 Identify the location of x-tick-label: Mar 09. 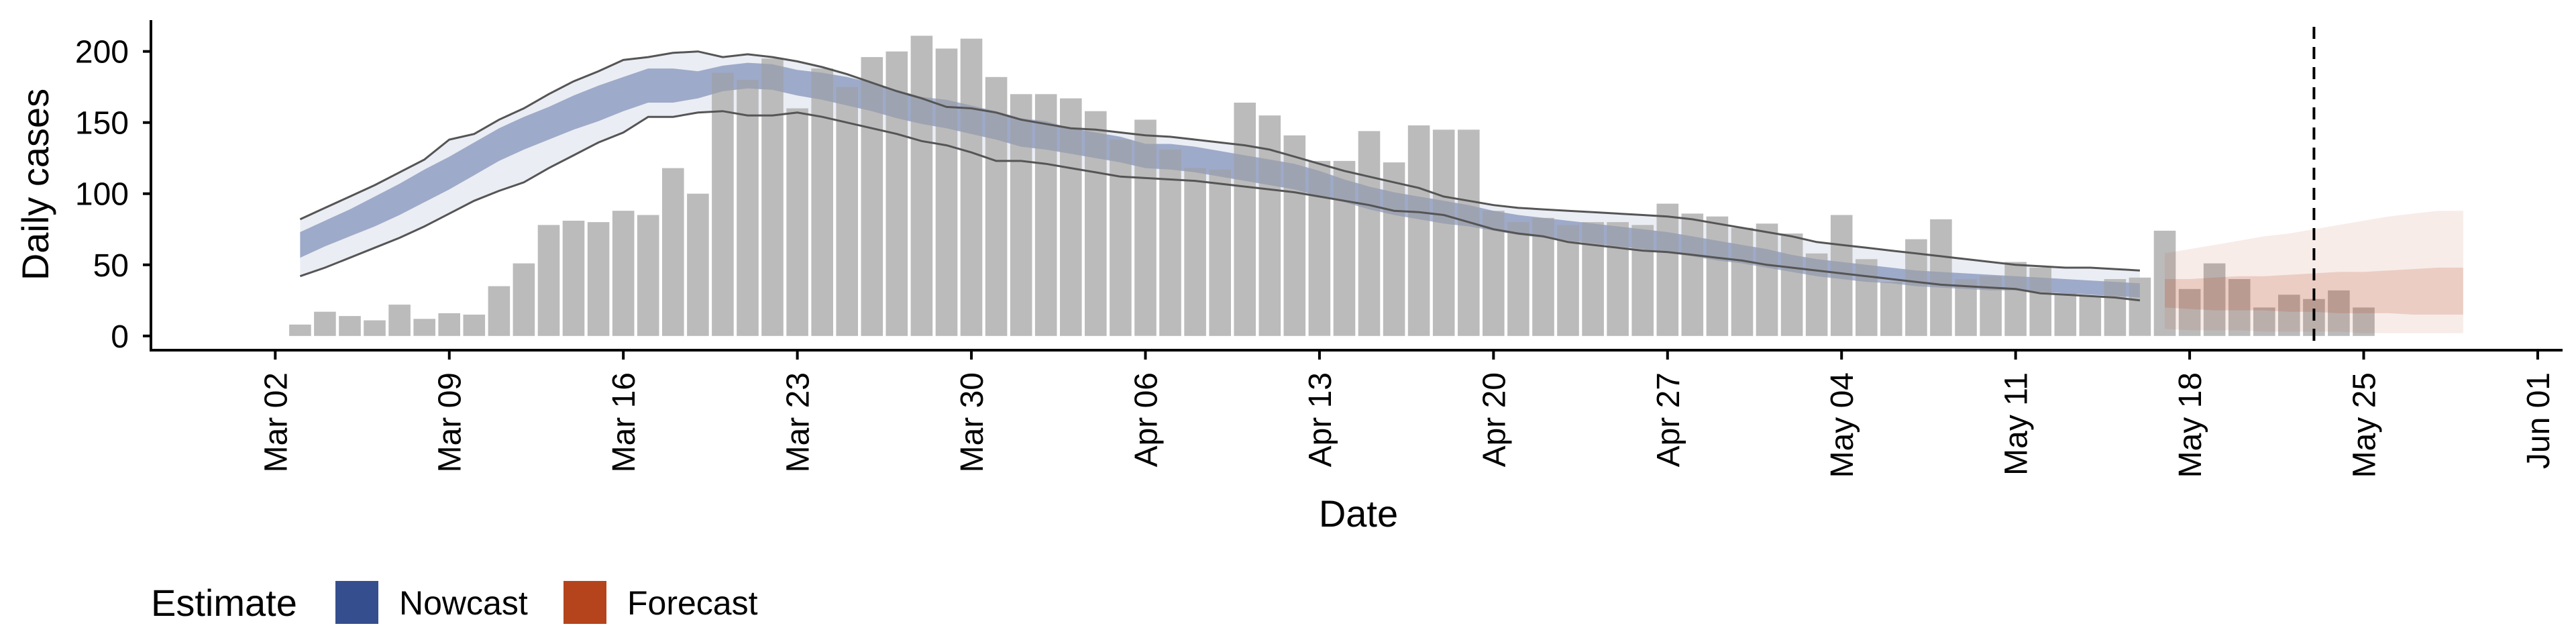
(450, 422).